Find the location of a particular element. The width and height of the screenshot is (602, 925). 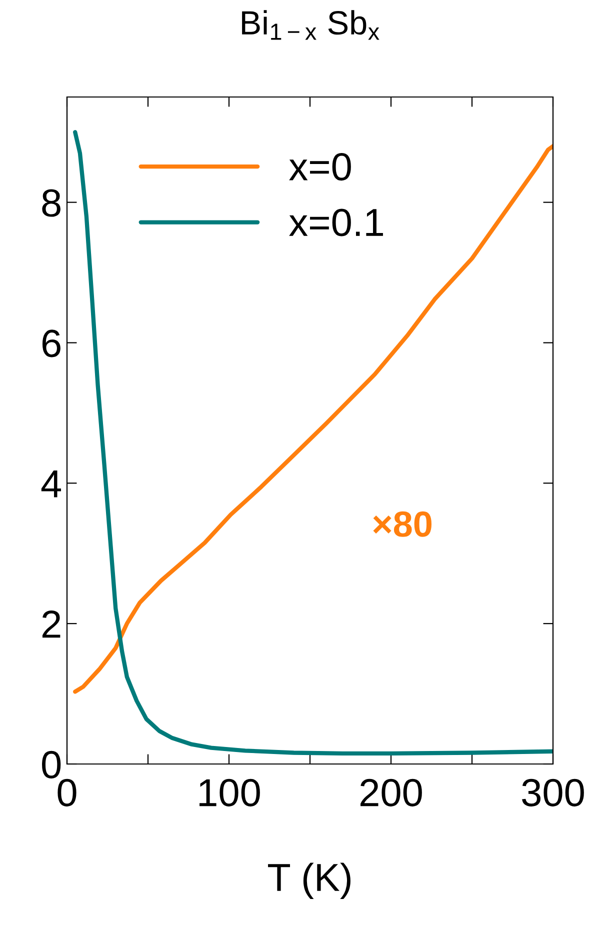

x-tick-label: 200 is located at coordinates (391, 792).